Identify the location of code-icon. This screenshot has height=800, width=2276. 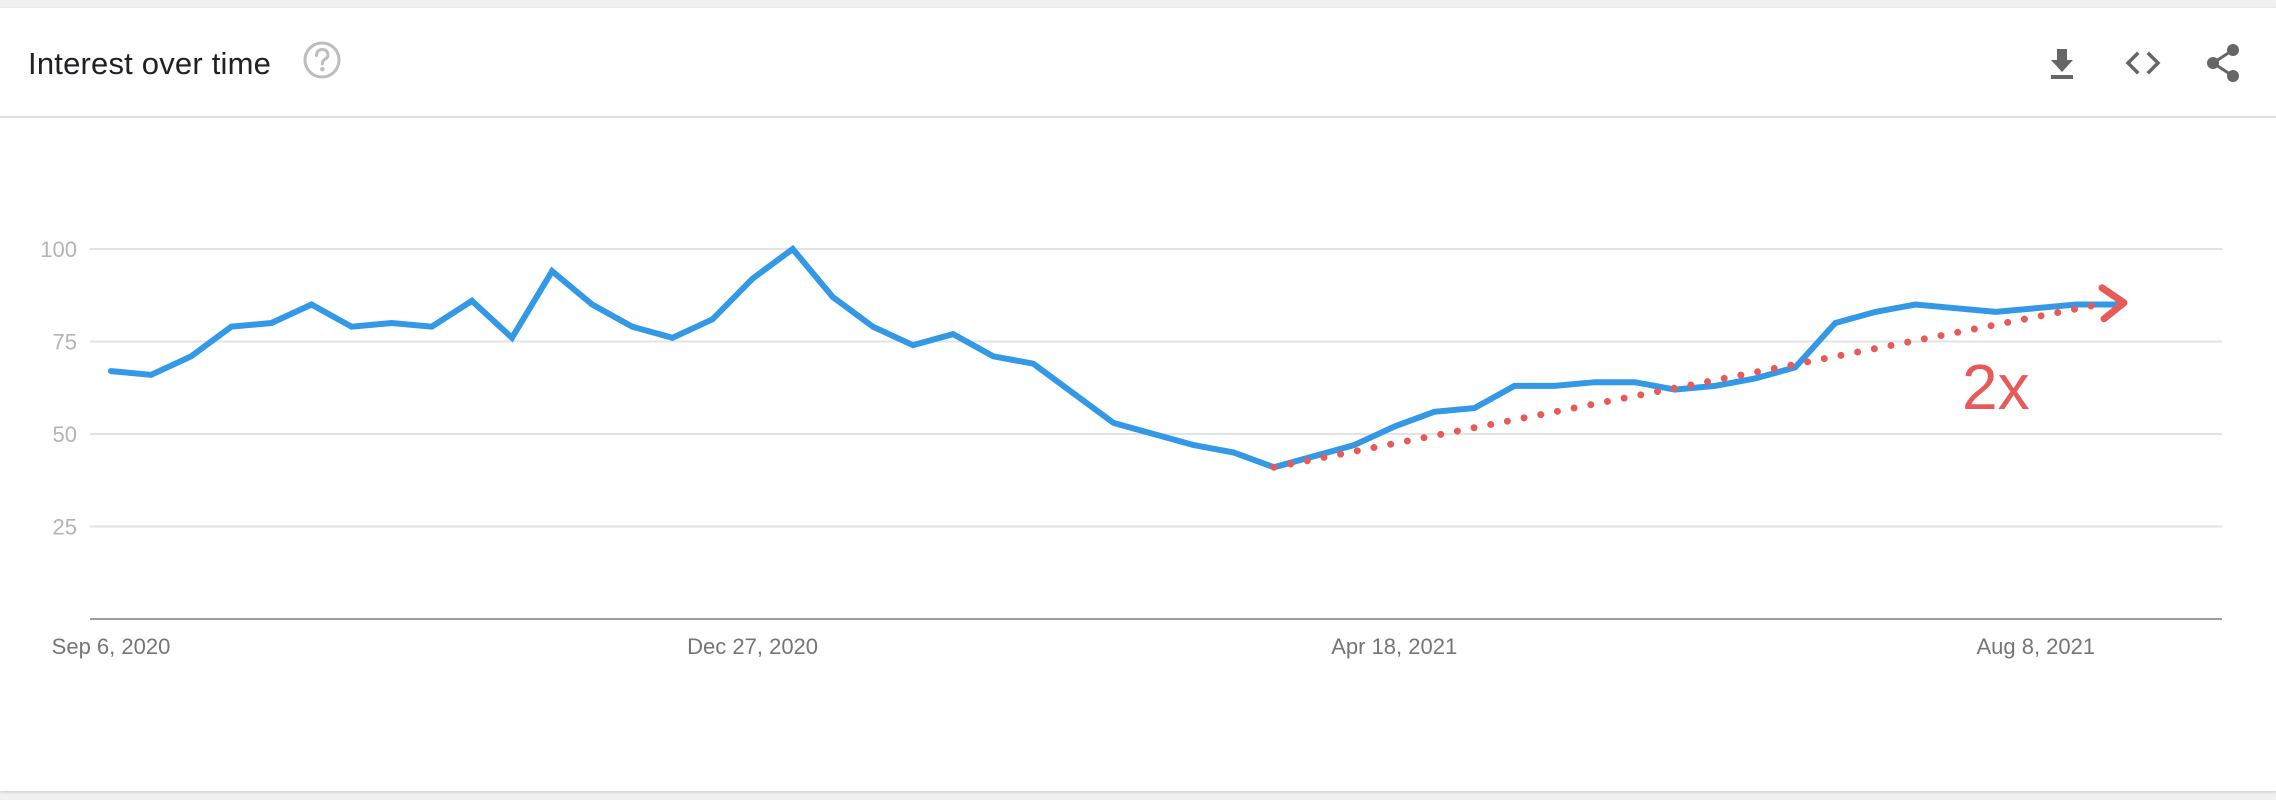
(2143, 63).